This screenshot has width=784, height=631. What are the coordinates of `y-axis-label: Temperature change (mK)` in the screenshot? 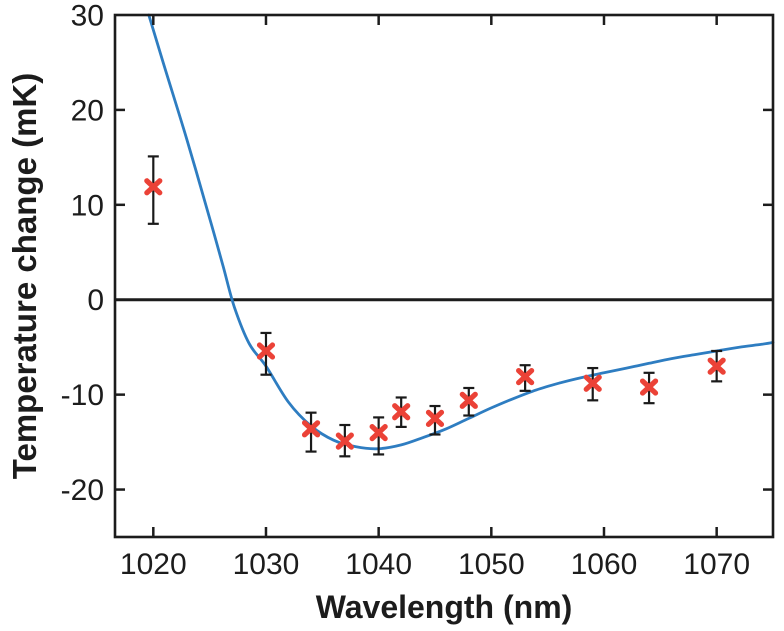 It's located at (24, 276).